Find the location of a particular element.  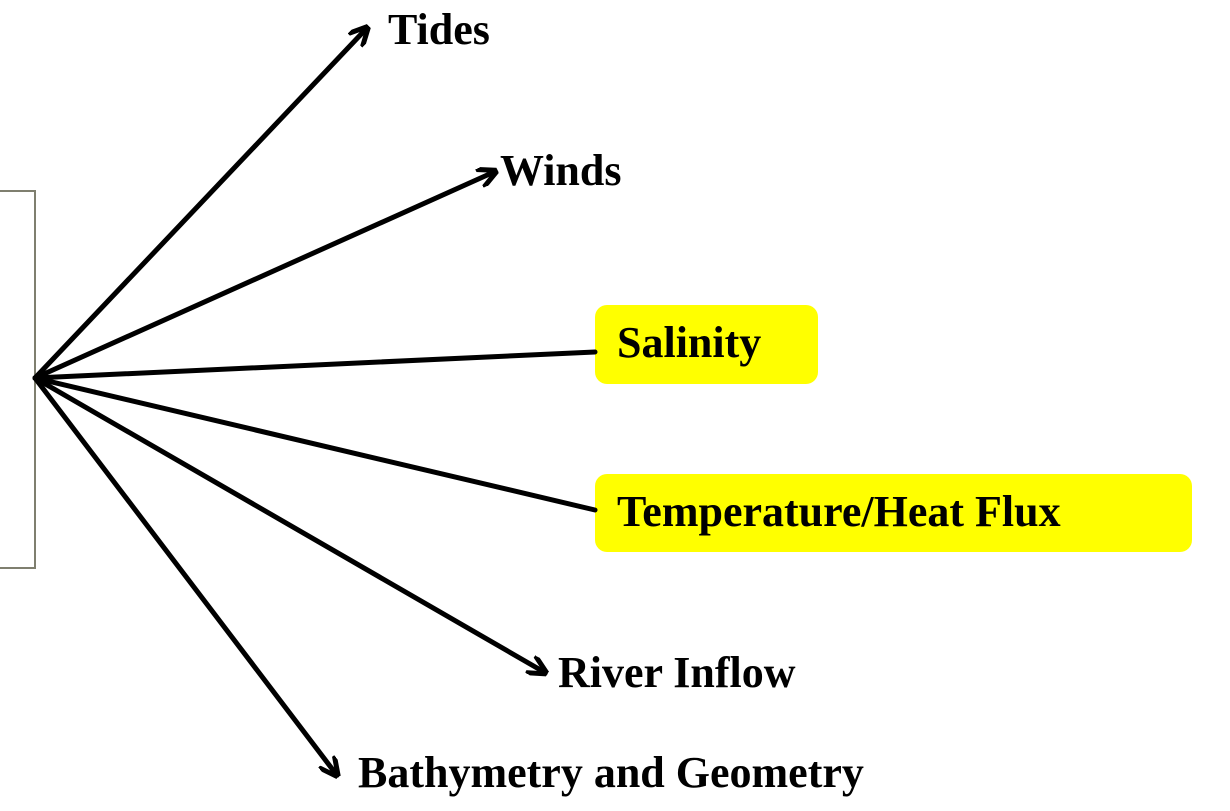

node-label: Bathymetry and Geometry is located at coordinates (611, 772).